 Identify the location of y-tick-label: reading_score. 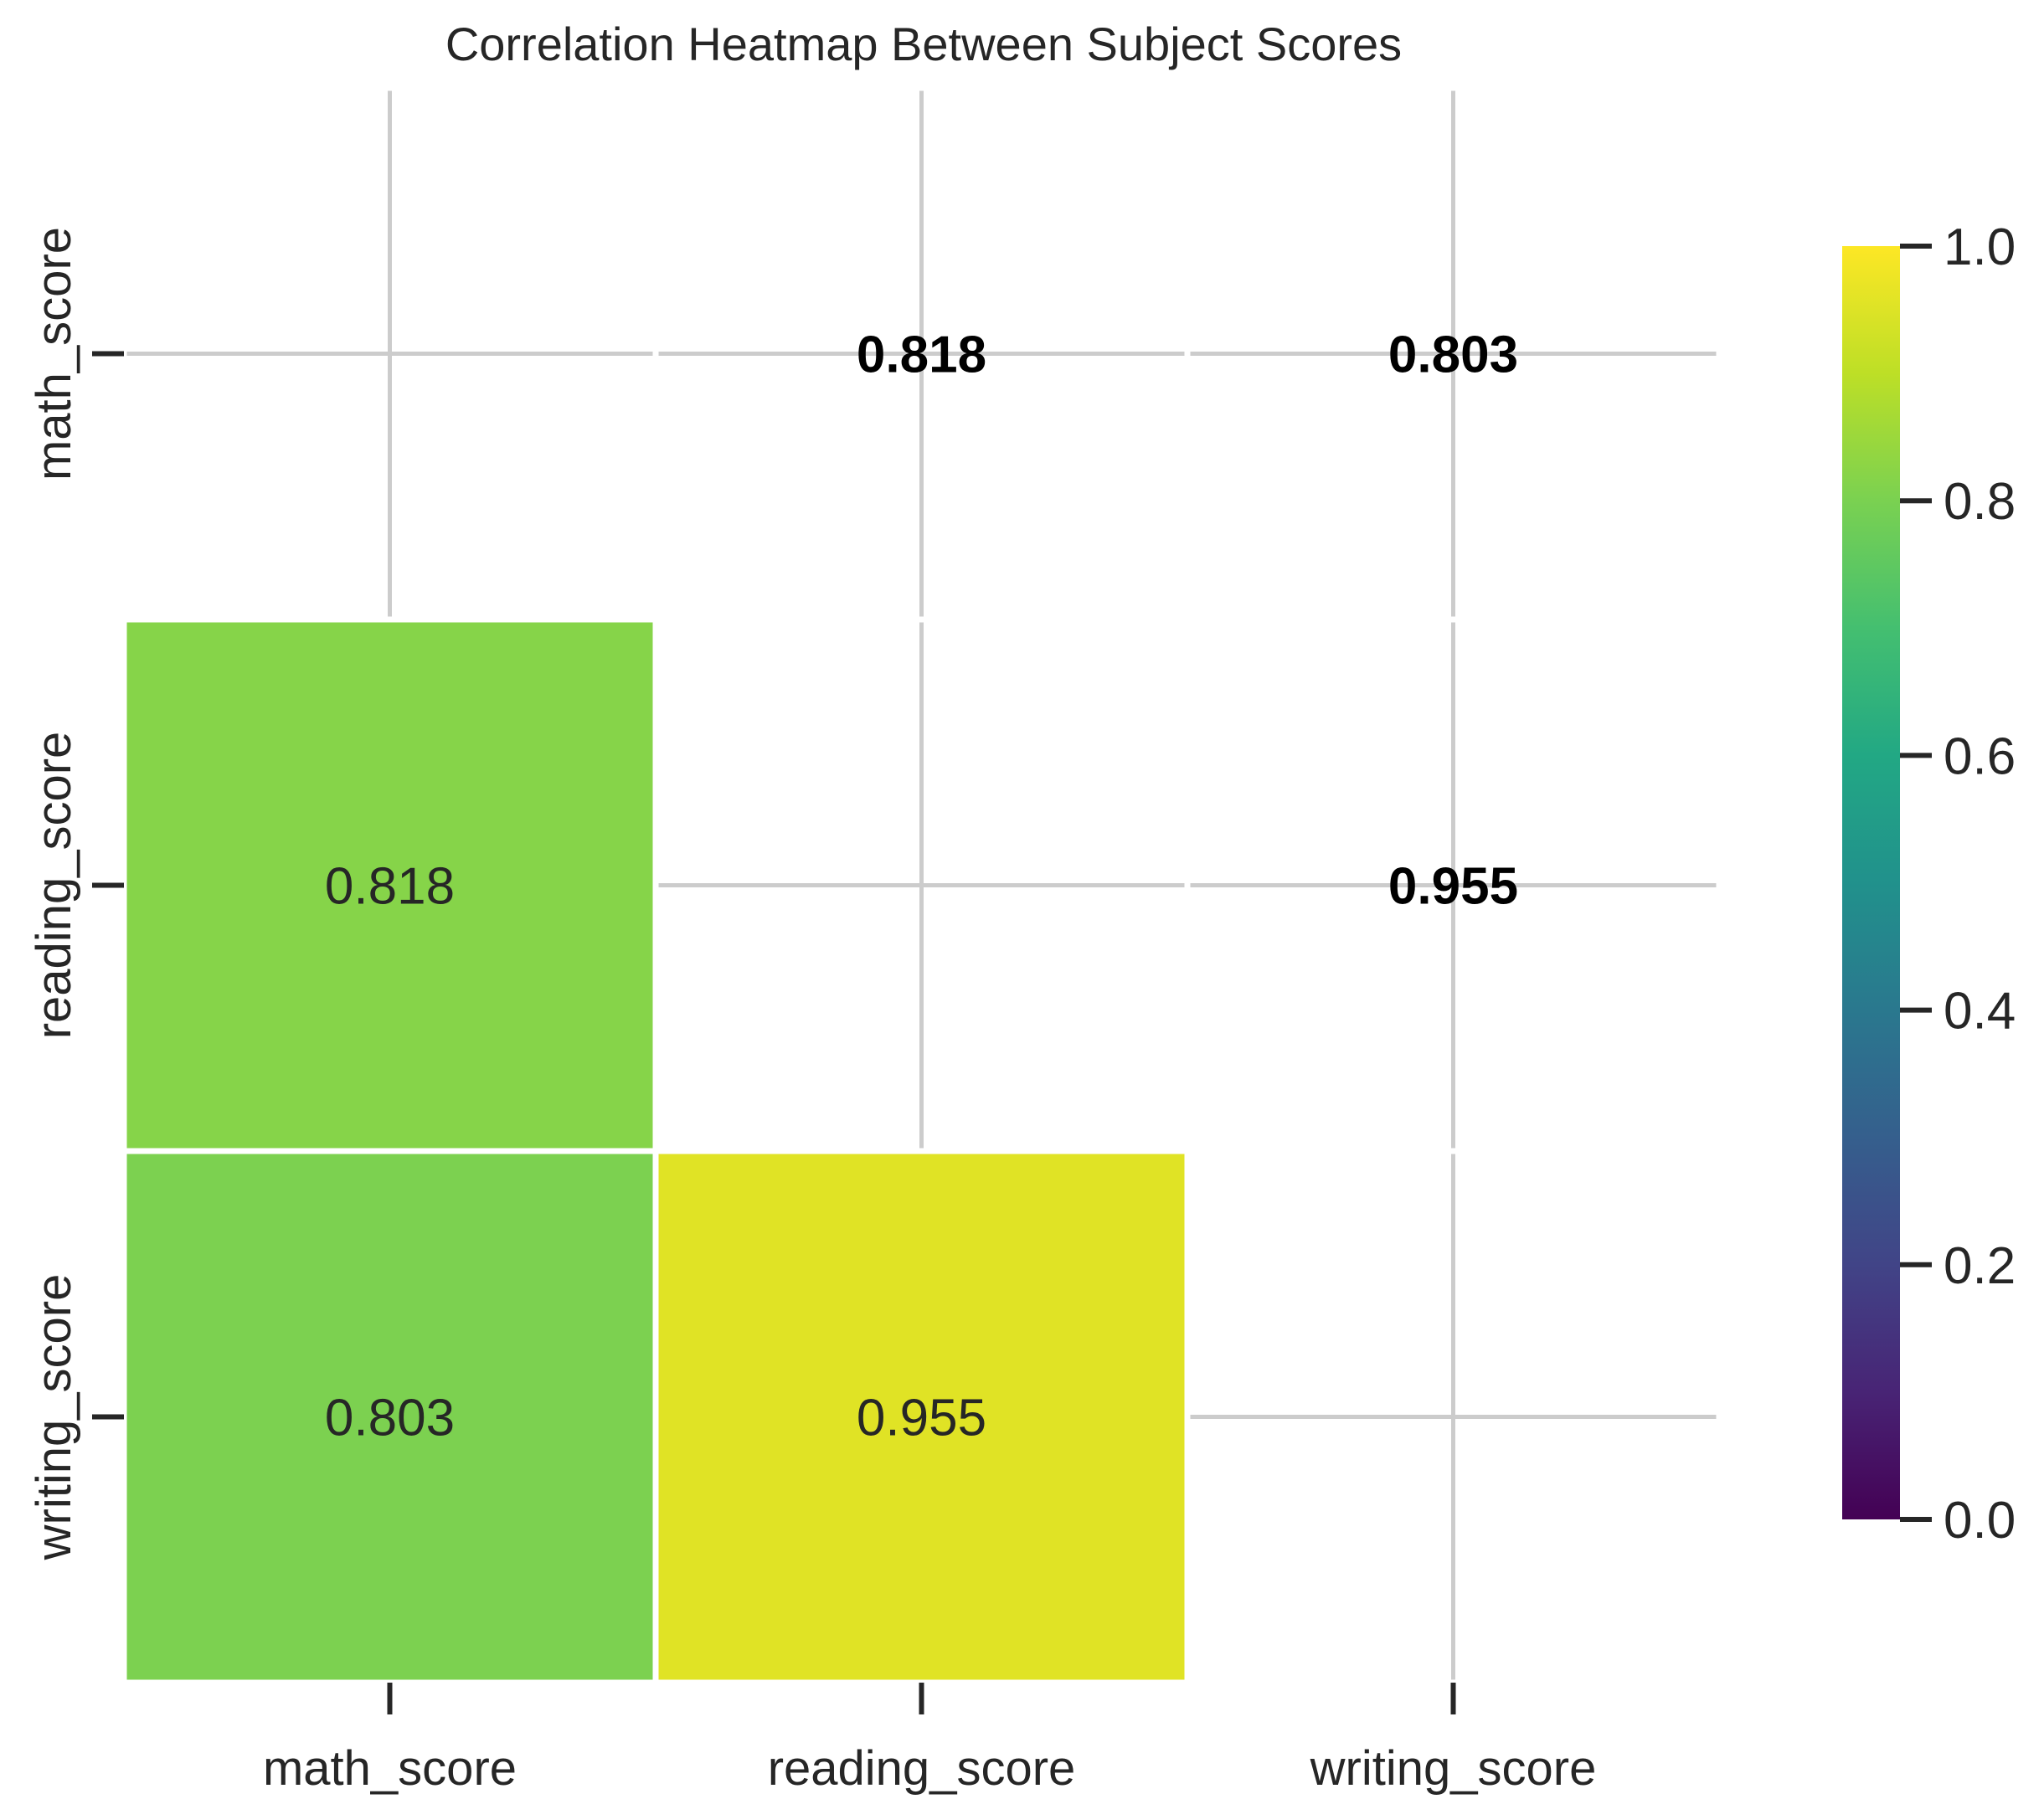
(54, 886).